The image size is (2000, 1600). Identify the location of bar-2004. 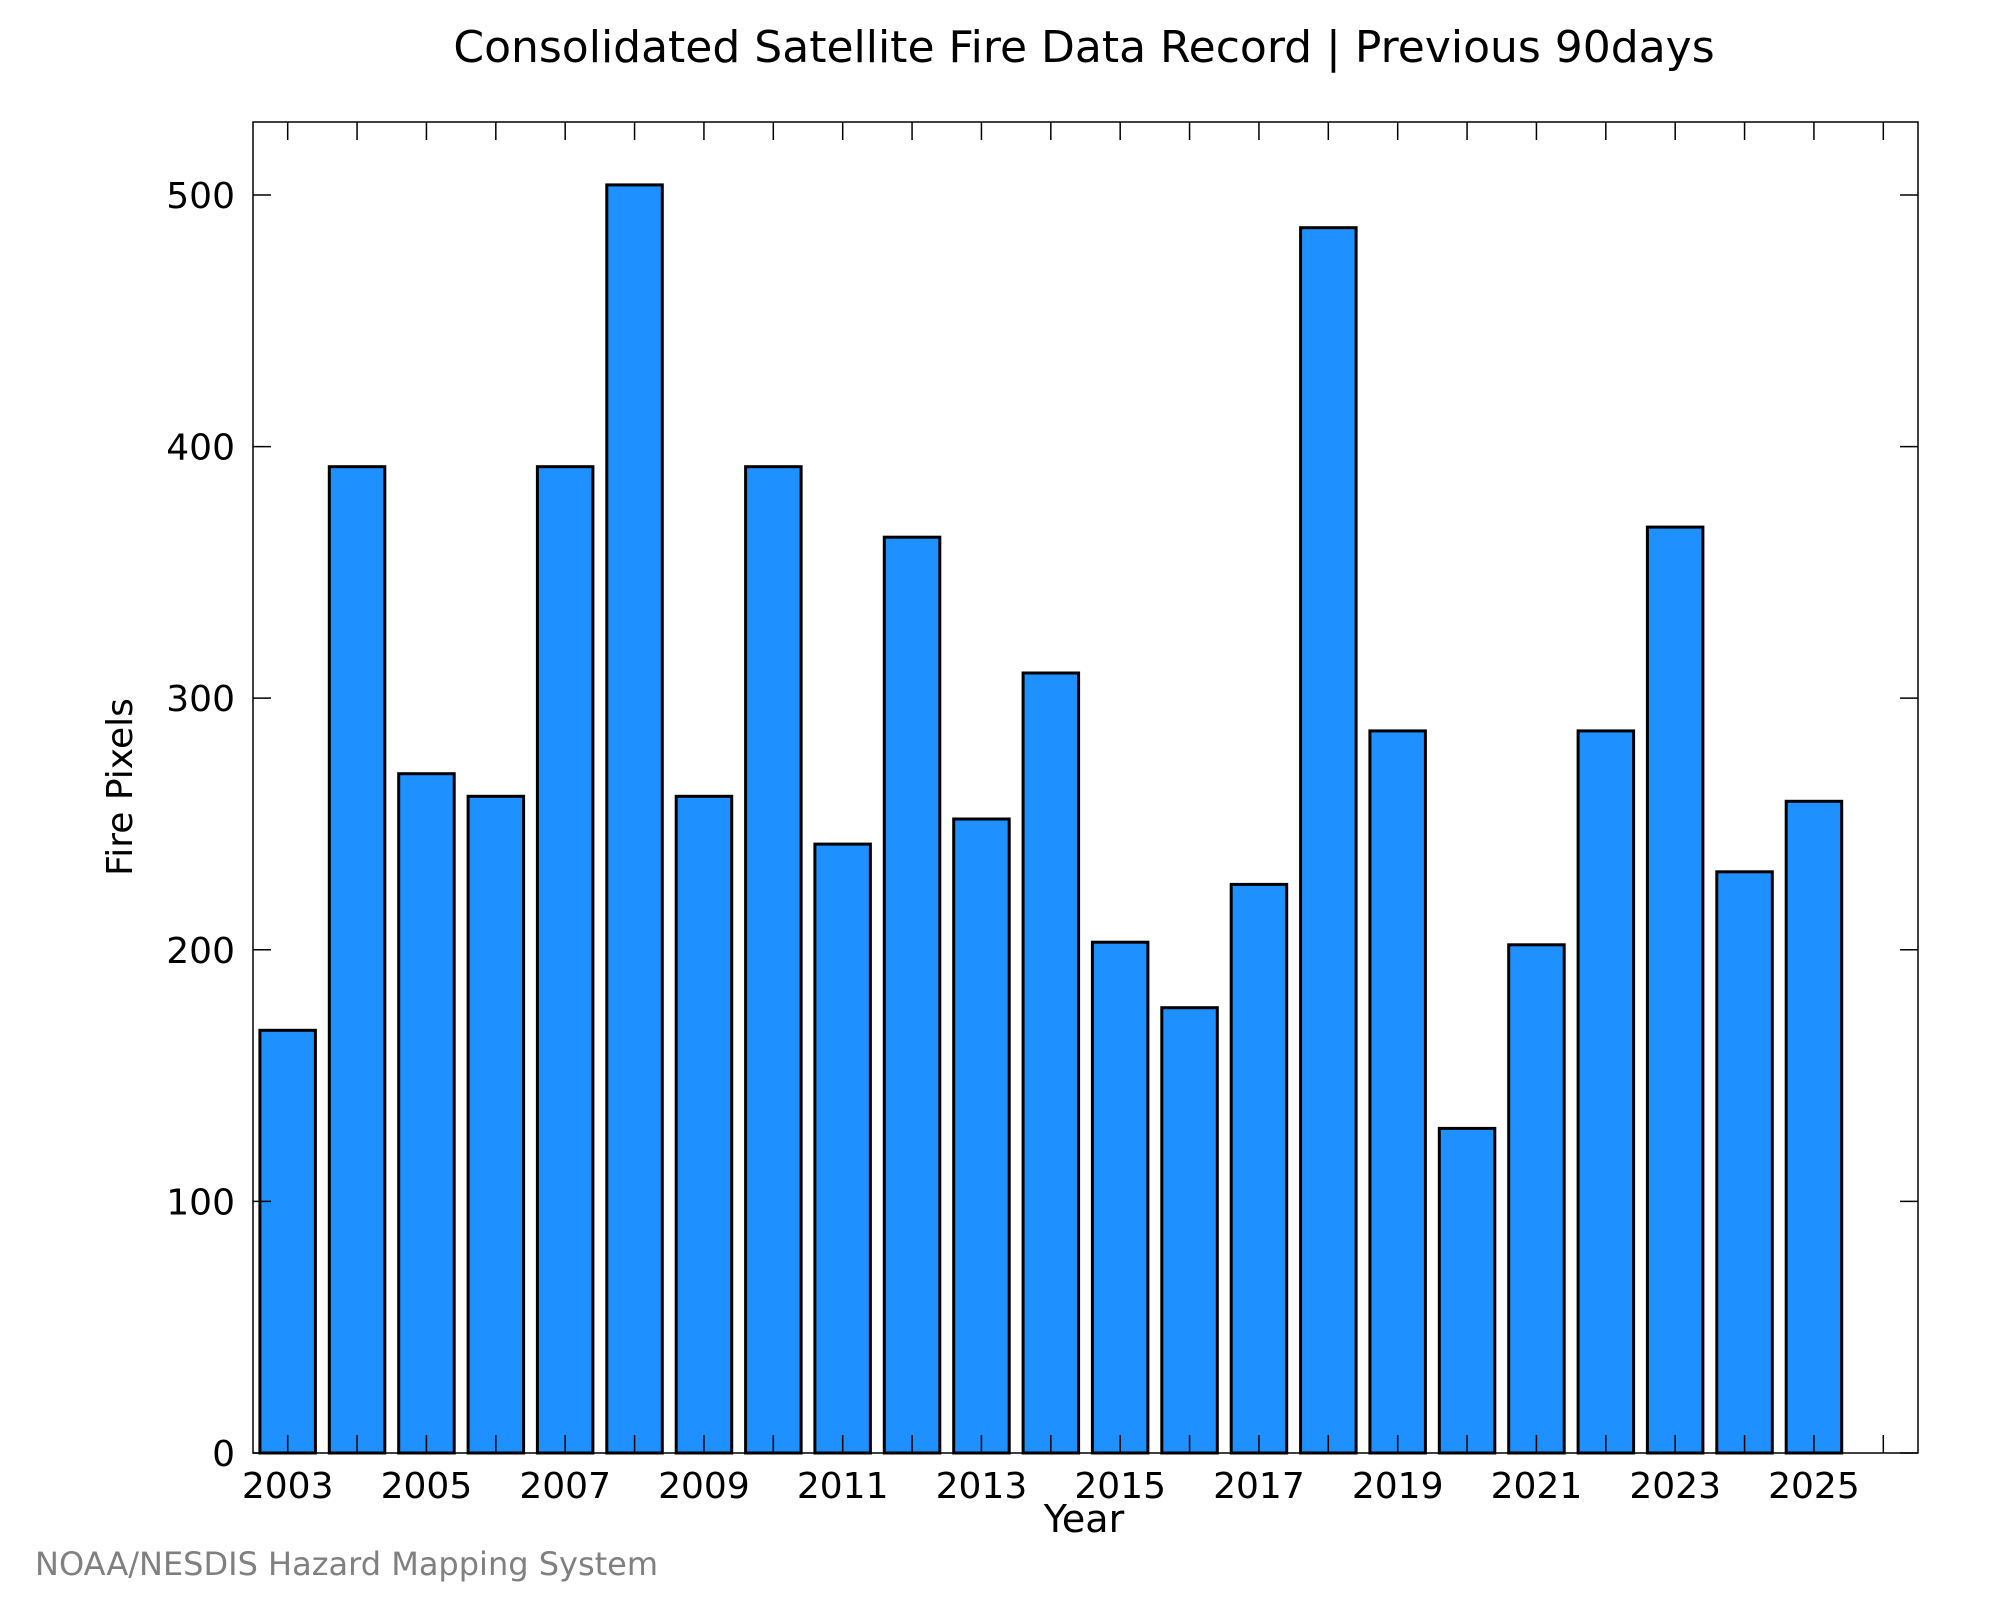
(357, 960).